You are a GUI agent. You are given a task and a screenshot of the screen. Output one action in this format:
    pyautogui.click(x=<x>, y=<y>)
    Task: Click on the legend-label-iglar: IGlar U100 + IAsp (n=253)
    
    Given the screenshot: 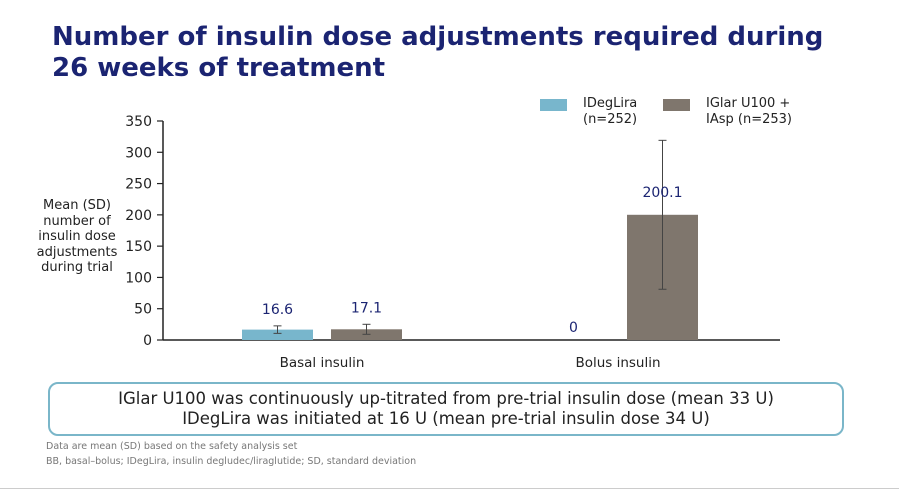 What is the action you would take?
    pyautogui.click(x=749, y=111)
    